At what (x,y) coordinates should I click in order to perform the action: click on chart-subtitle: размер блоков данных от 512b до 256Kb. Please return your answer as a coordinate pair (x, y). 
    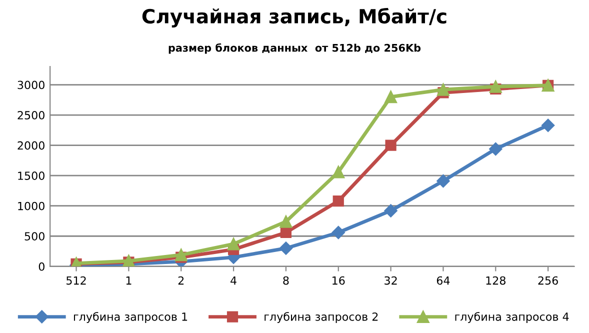
    Looking at the image, I should click on (294, 48).